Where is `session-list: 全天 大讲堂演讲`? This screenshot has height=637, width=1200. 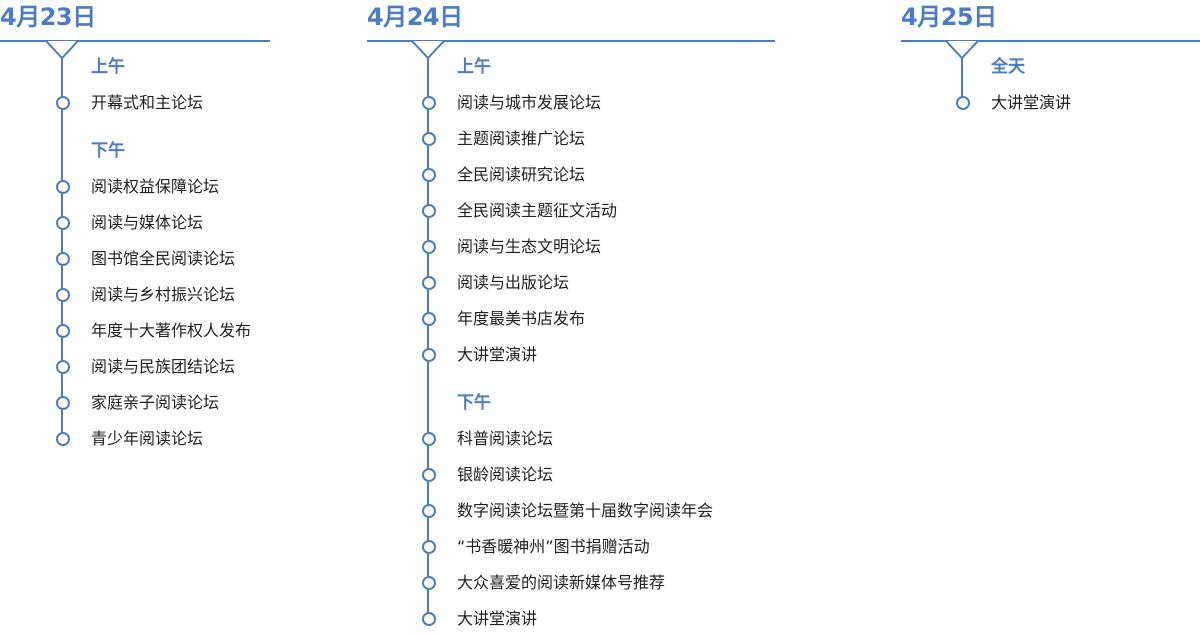 session-list: 全天 大讲堂演讲 is located at coordinates (1050, 85).